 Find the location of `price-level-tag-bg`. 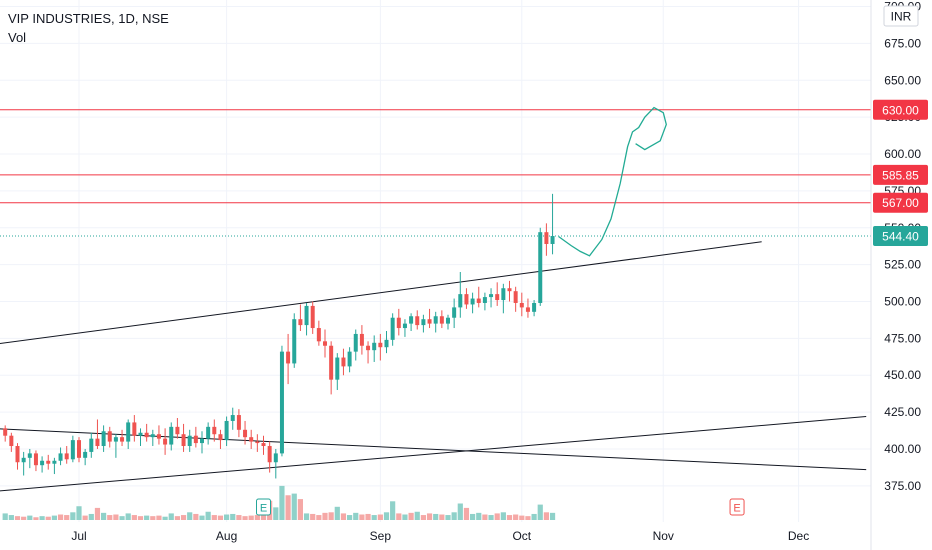

price-level-tag-bg is located at coordinates (900, 174).